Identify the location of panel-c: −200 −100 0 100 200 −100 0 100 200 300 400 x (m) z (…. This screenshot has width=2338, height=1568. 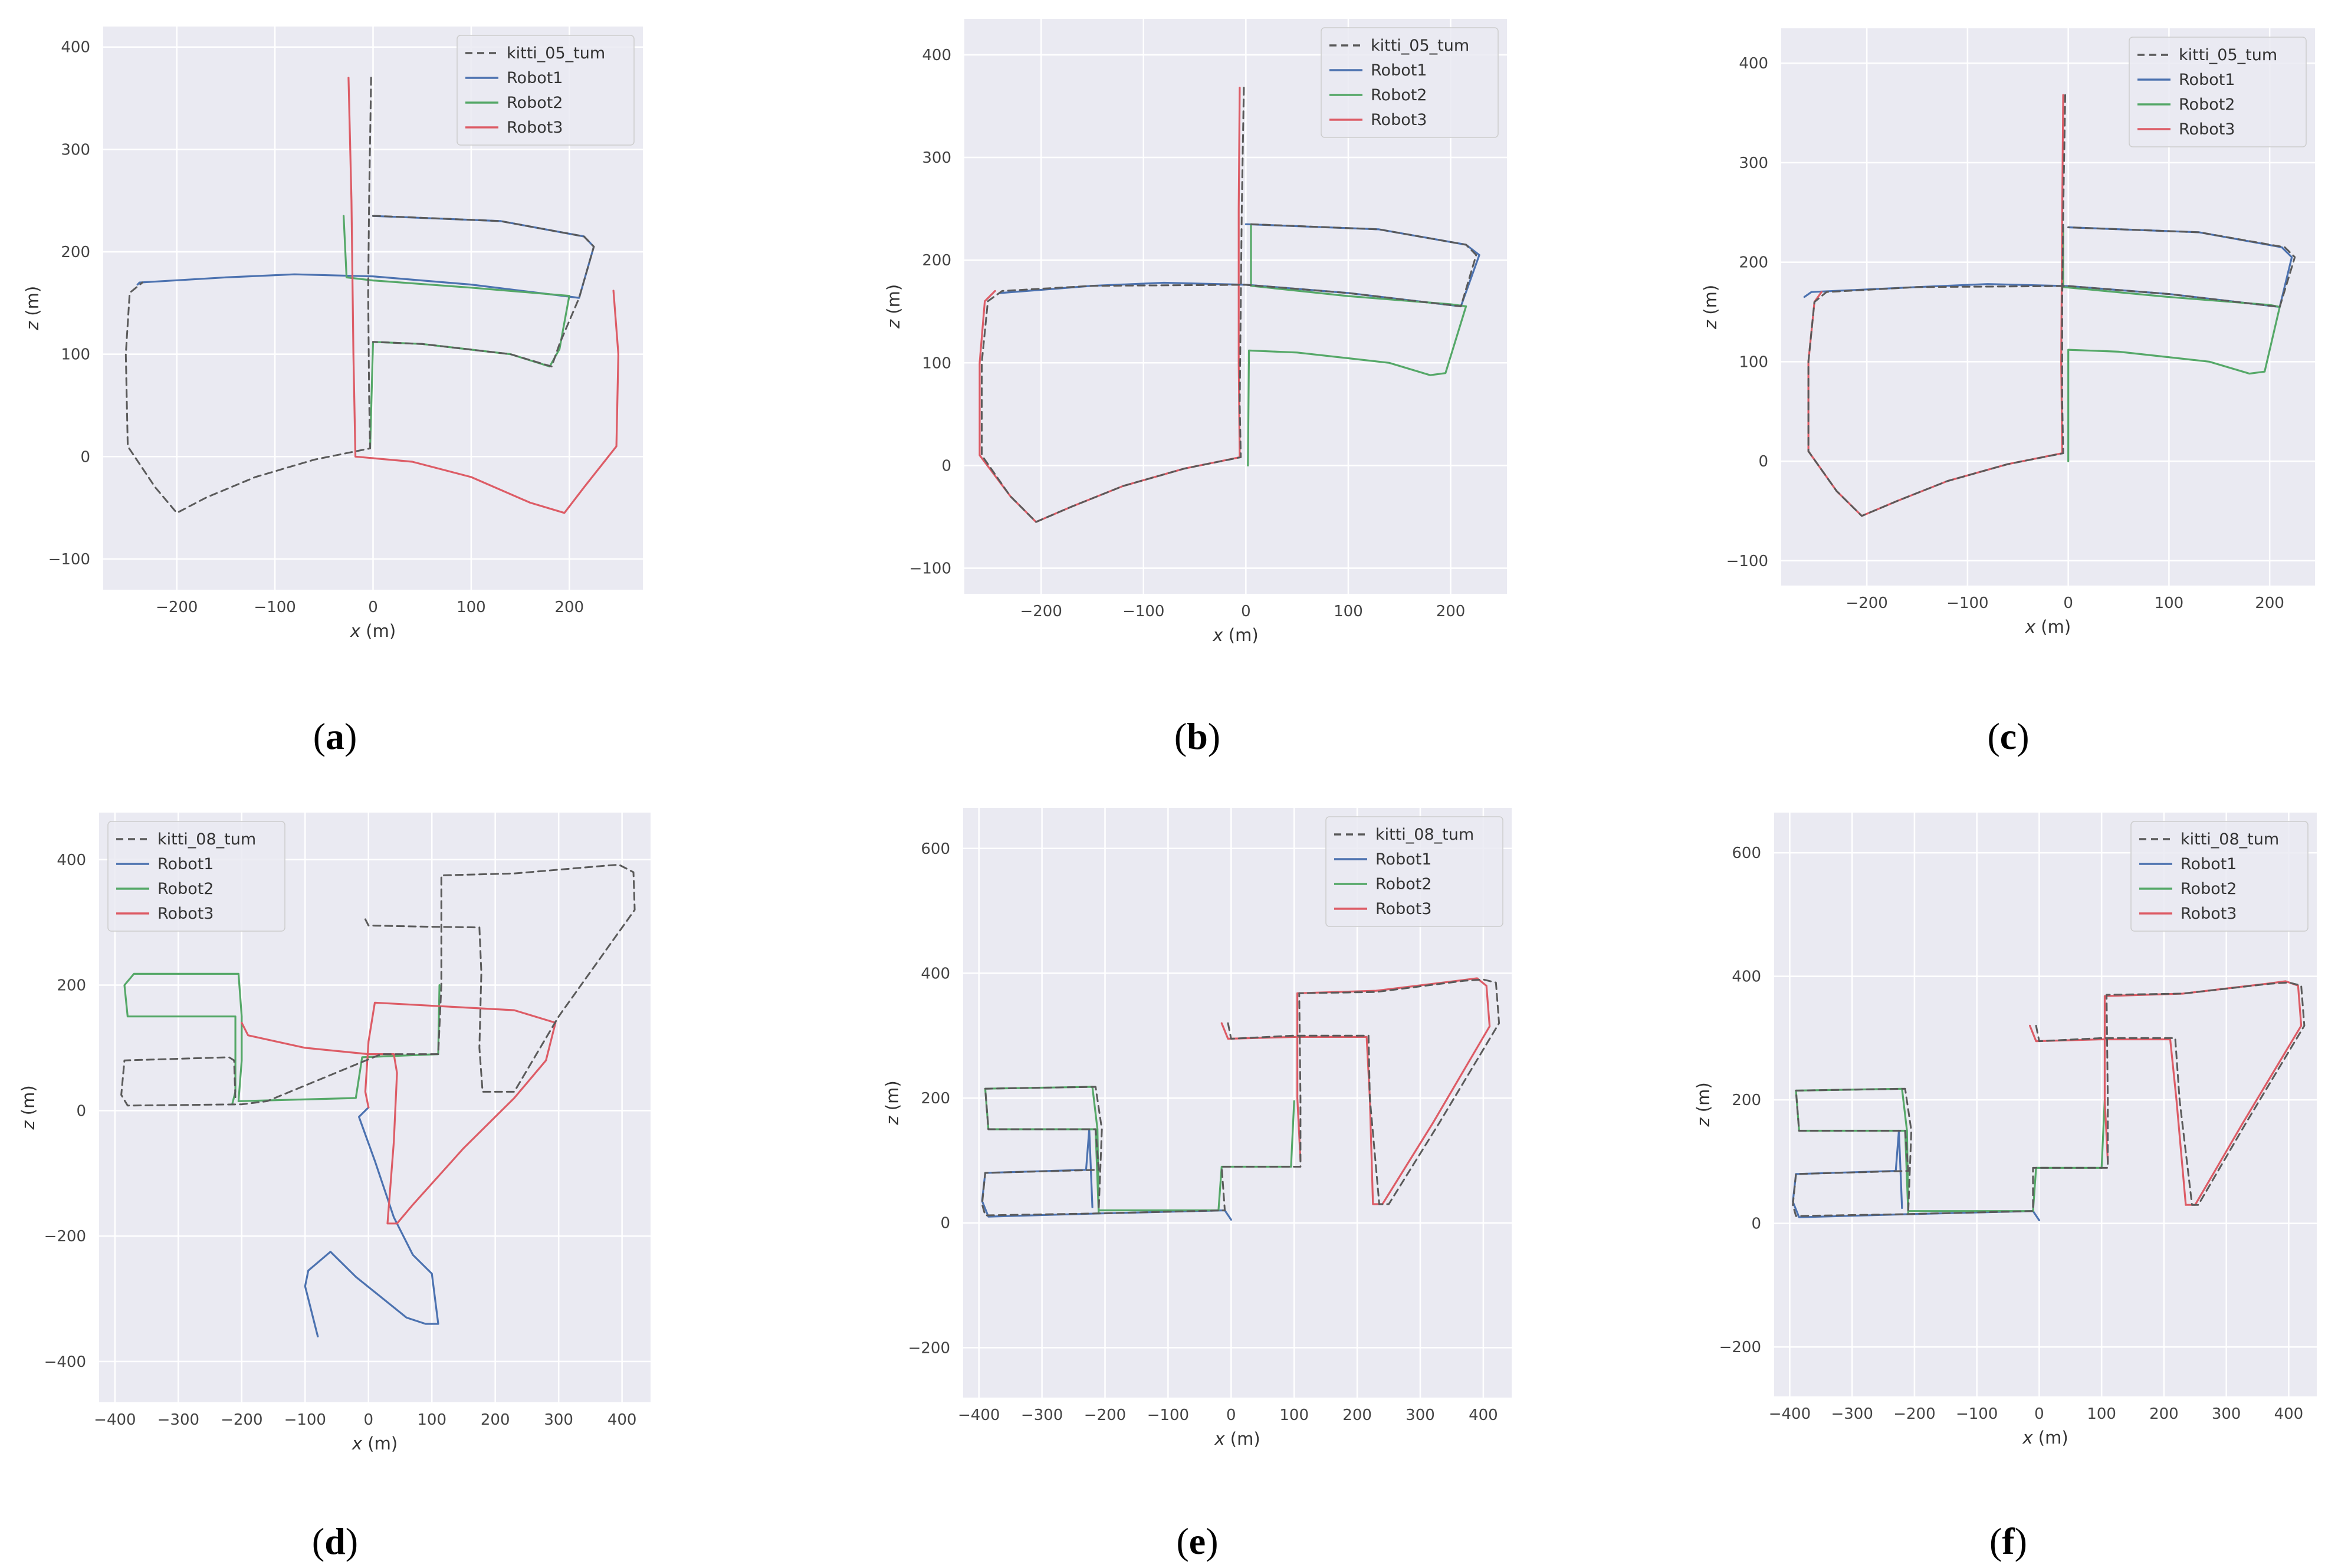
(2007, 332).